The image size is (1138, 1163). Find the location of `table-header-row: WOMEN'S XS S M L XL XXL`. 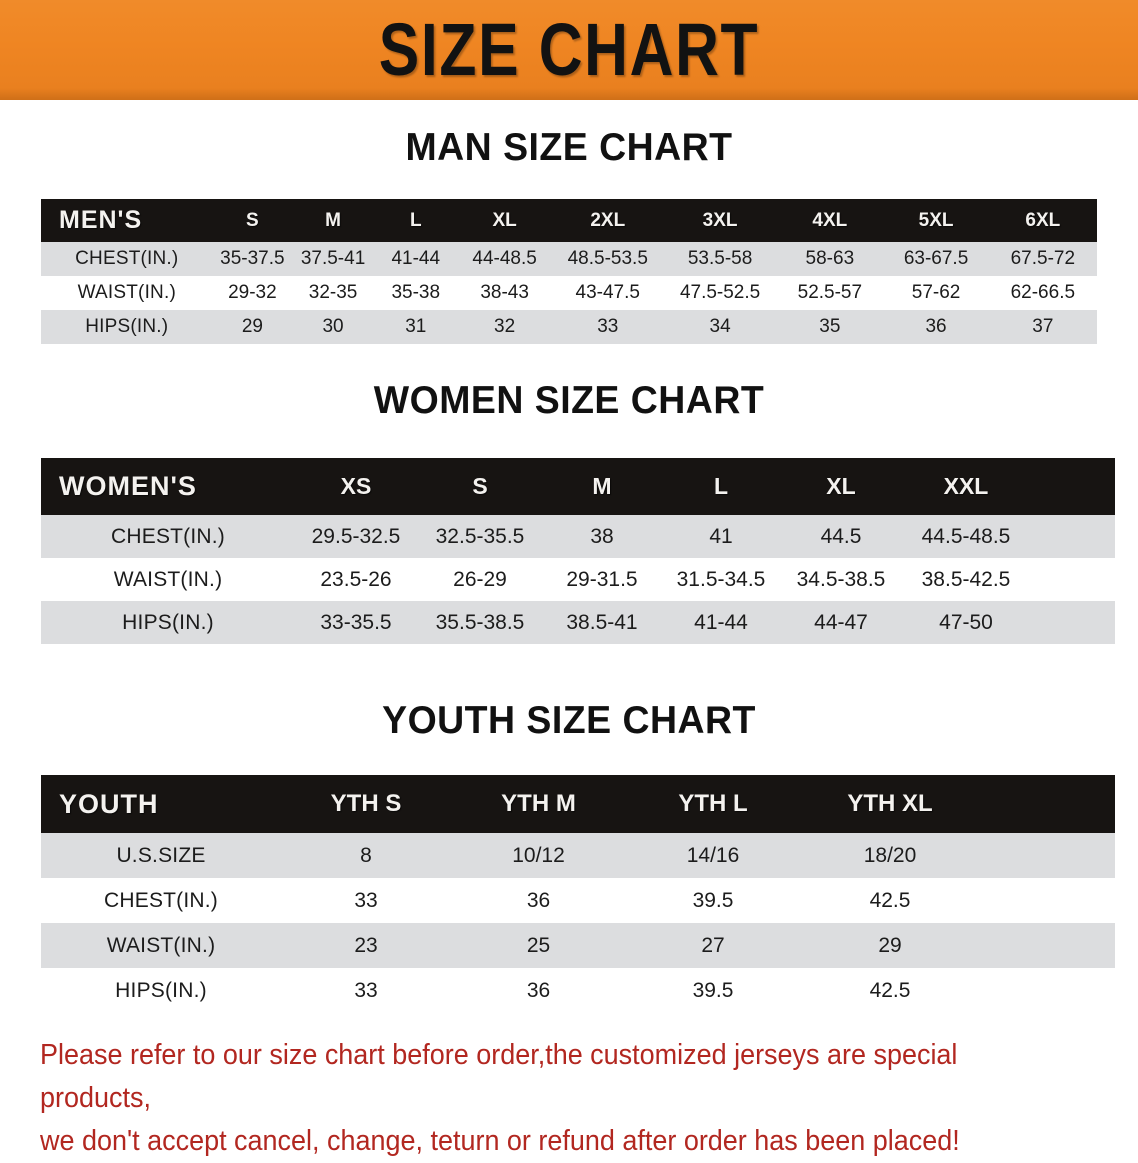

table-header-row: WOMEN'S XS S M L XL XXL is located at coordinates (578, 486).